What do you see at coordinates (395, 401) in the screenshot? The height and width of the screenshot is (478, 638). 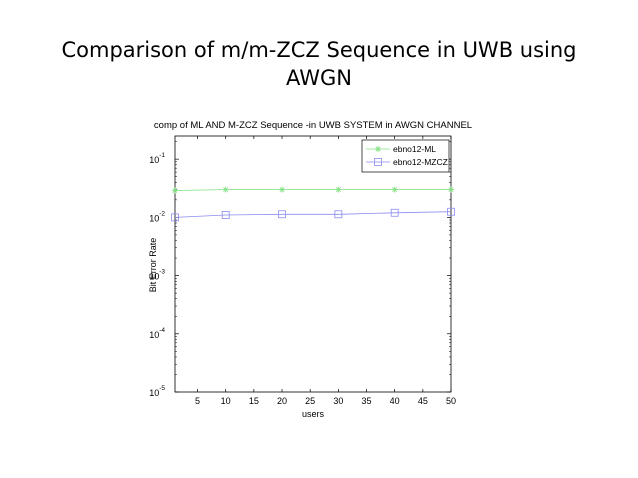 I see `x-tick-label: 40` at bounding box center [395, 401].